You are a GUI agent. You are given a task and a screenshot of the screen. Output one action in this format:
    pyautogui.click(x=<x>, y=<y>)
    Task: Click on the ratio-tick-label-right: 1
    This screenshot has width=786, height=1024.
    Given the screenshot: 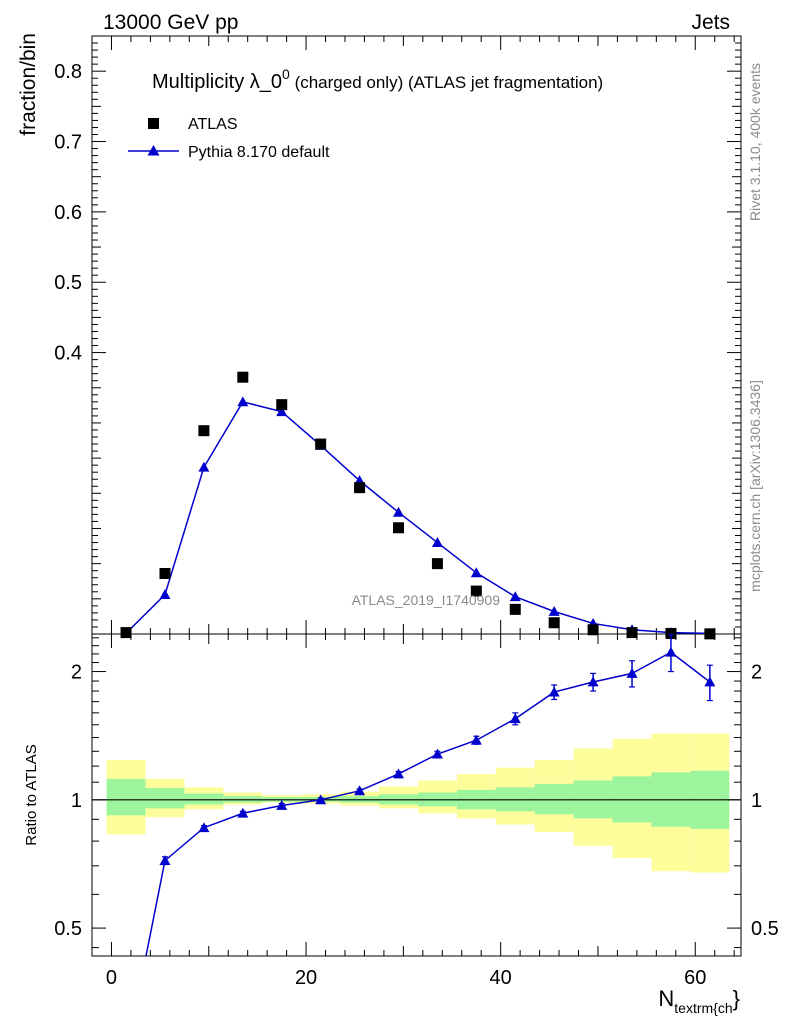 What is the action you would take?
    pyautogui.click(x=756, y=801)
    